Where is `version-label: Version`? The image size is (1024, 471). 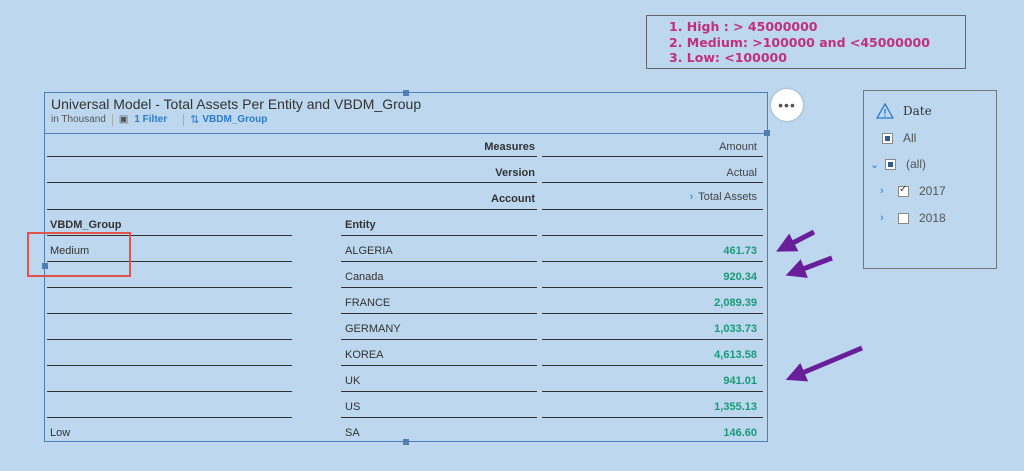
version-label: Version is located at coordinates (515, 173).